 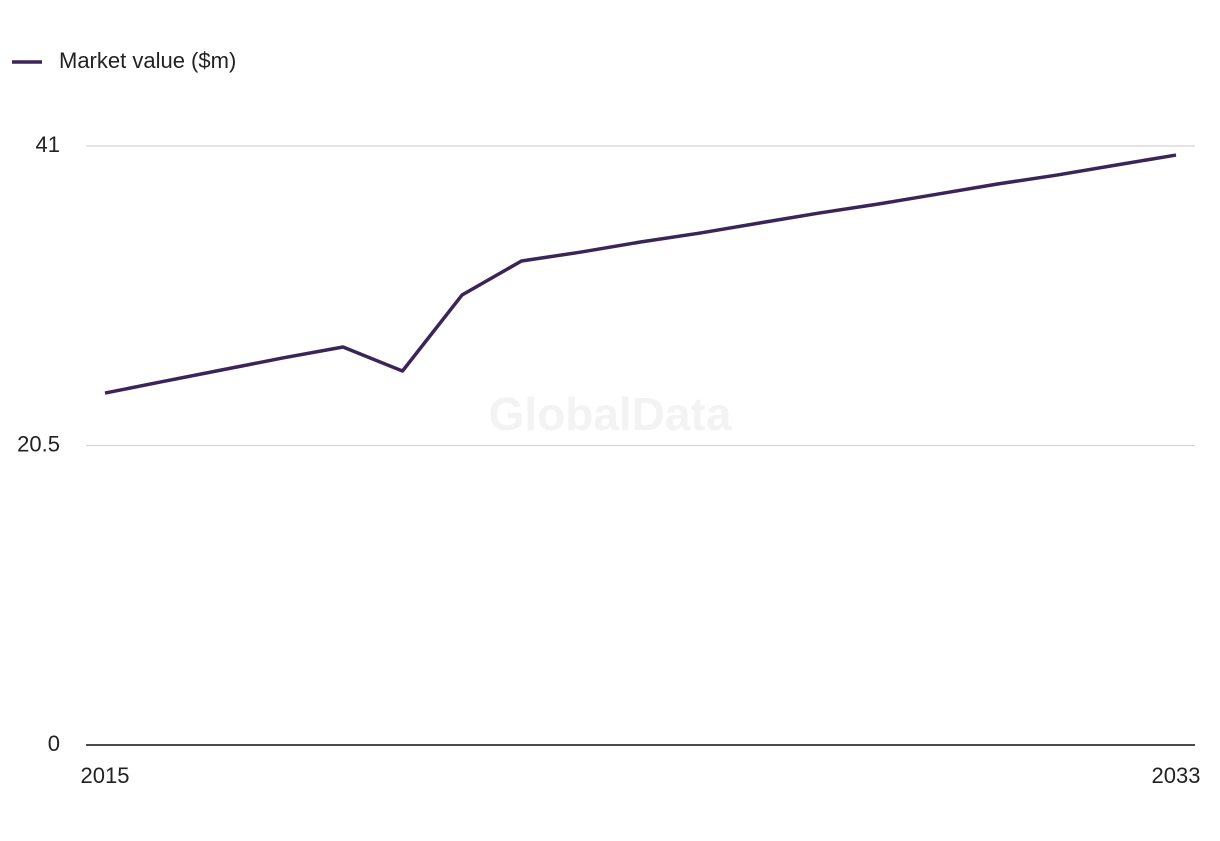 What do you see at coordinates (54, 743) in the screenshot?
I see `y-tick-label: 0` at bounding box center [54, 743].